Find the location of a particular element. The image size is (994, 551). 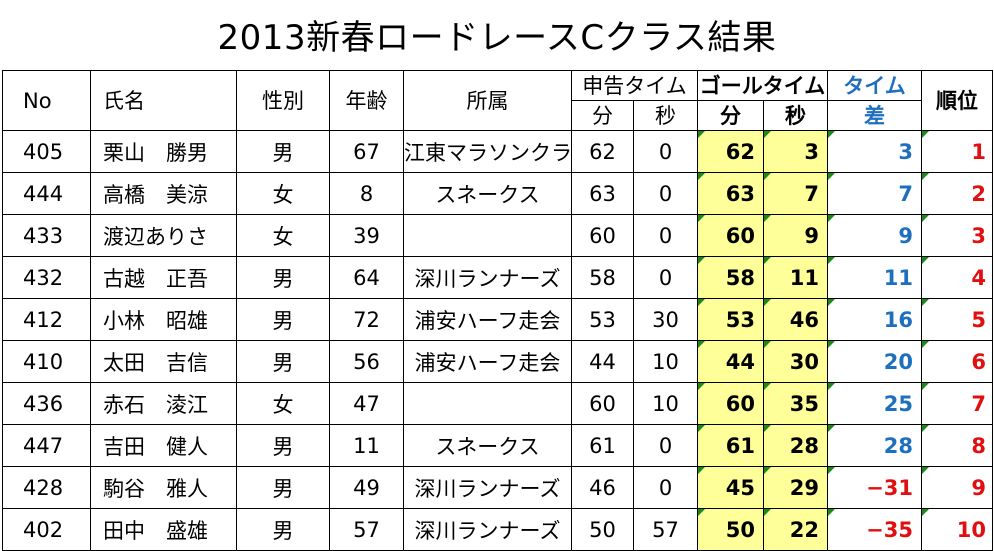

cell-time-diff: 28 is located at coordinates (874, 445).